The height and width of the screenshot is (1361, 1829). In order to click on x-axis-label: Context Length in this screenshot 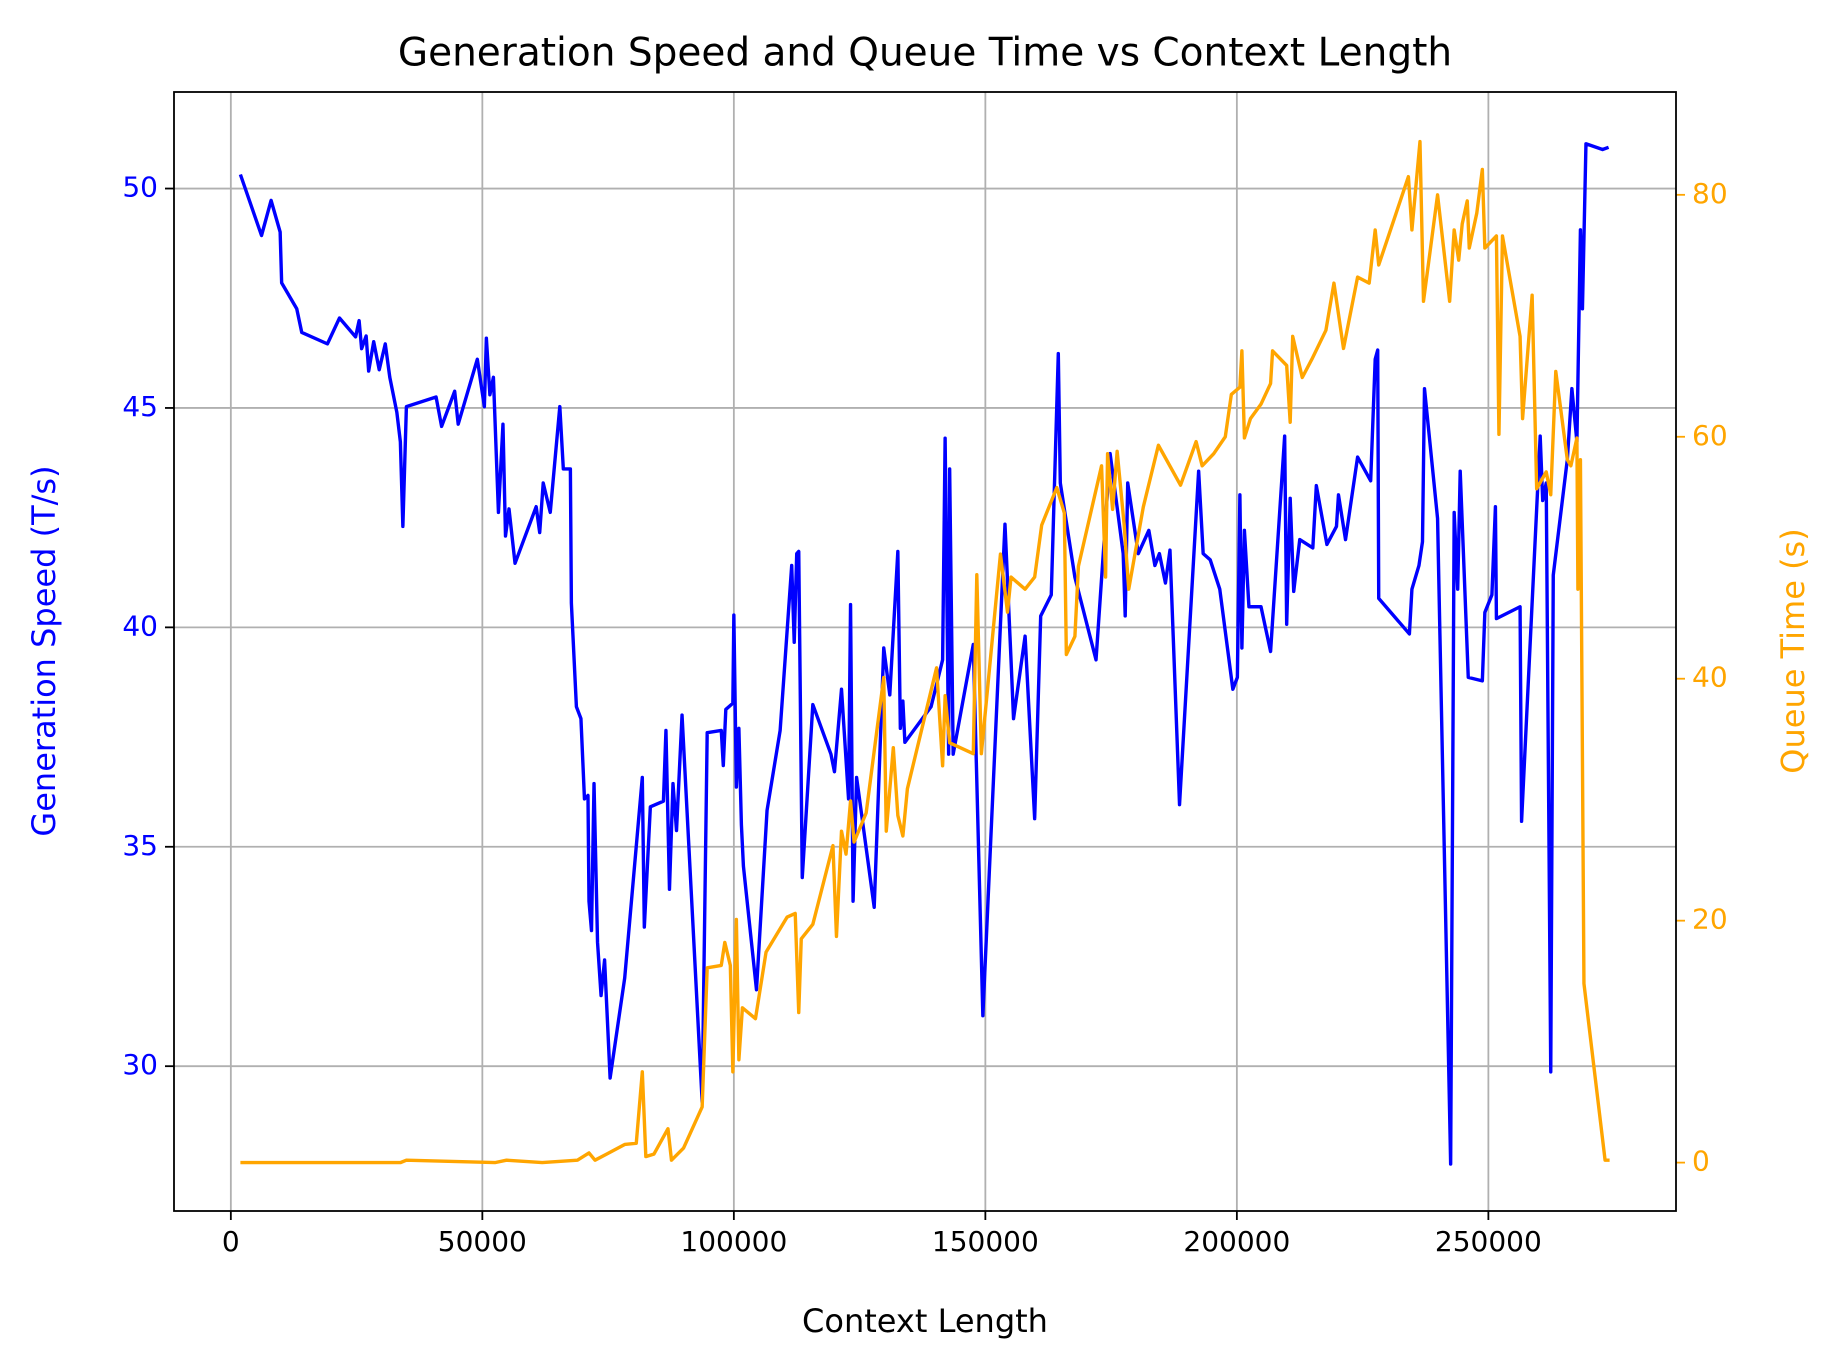, I will do `click(925, 1321)`.